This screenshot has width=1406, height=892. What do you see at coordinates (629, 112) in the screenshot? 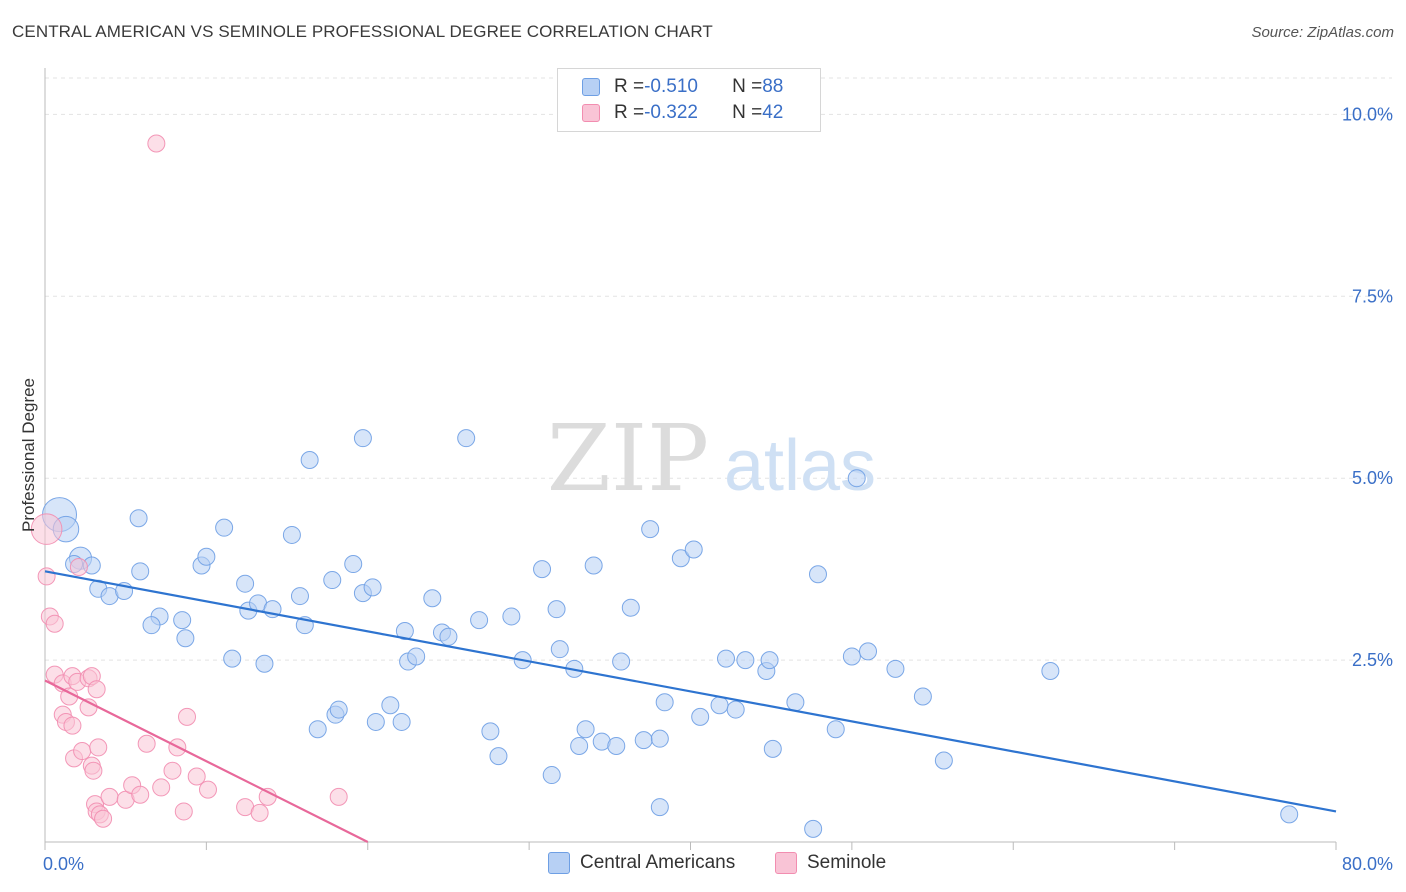
I see `legend-r-label: R =` at bounding box center [629, 112].